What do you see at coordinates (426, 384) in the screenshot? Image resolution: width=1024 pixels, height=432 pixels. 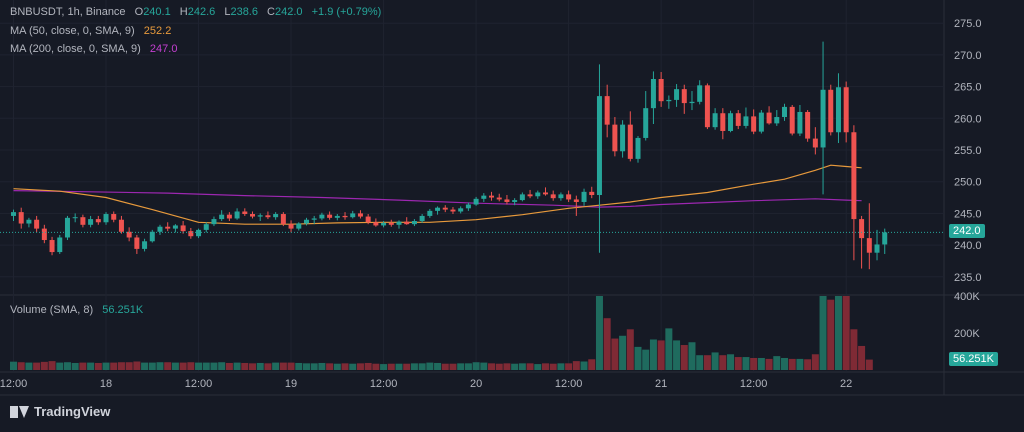 I see `time-axis: 12:00 18 12:00 19 12:00 20 12:00 21 12:00 22` at bounding box center [426, 384].